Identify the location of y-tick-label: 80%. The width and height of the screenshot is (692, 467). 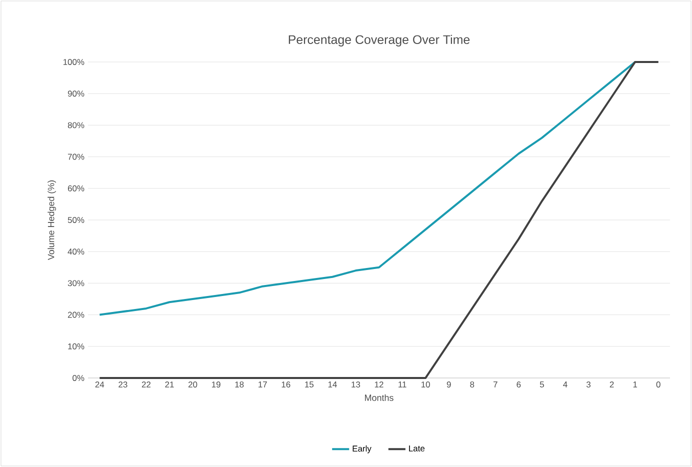
(76, 125).